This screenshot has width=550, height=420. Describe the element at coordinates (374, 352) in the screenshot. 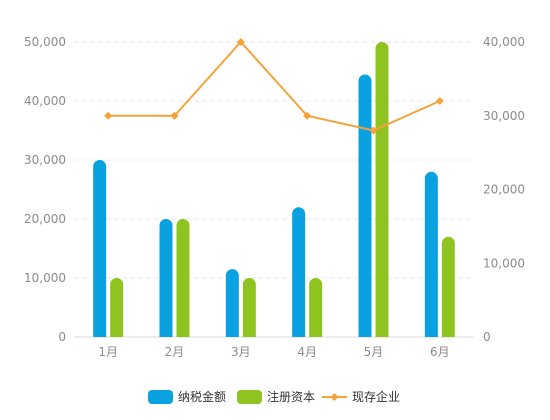

I see `x-tick-label: 5月` at that location.